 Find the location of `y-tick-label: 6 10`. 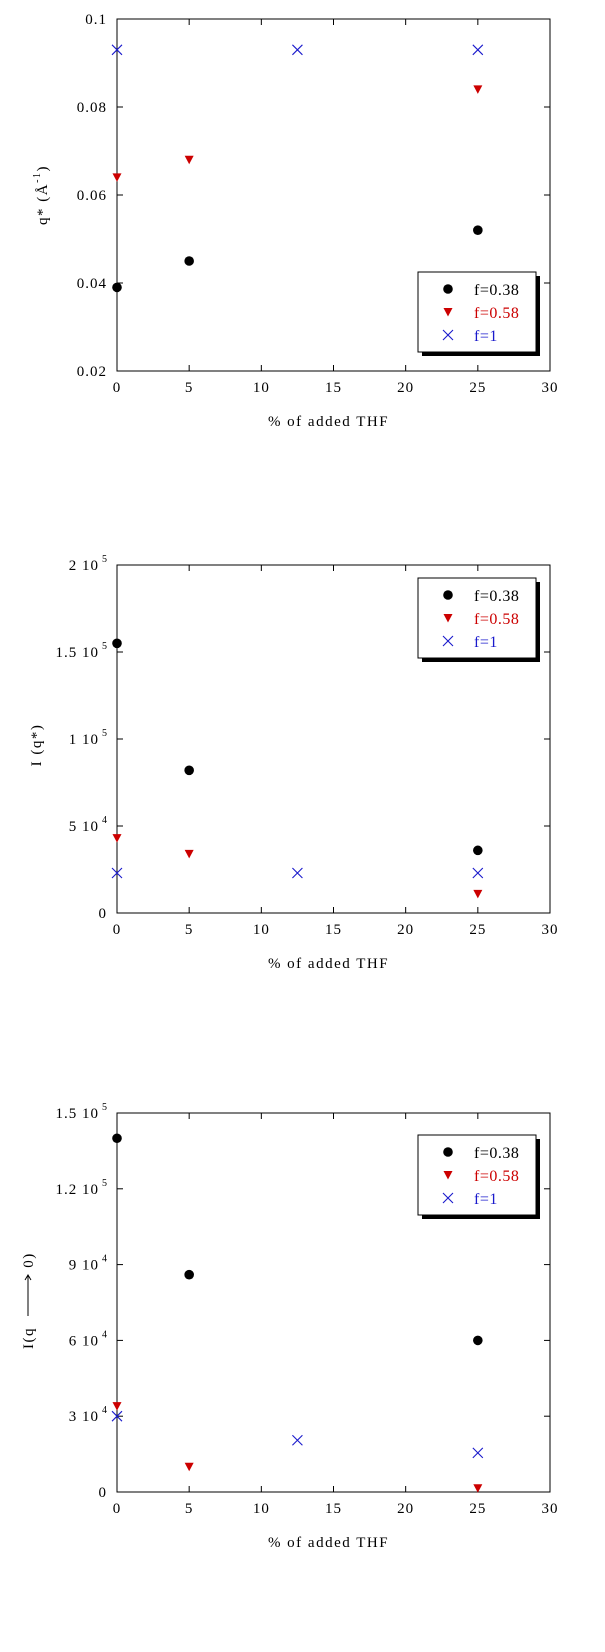

y-tick-label: 6 10 is located at coordinates (84, 1341).